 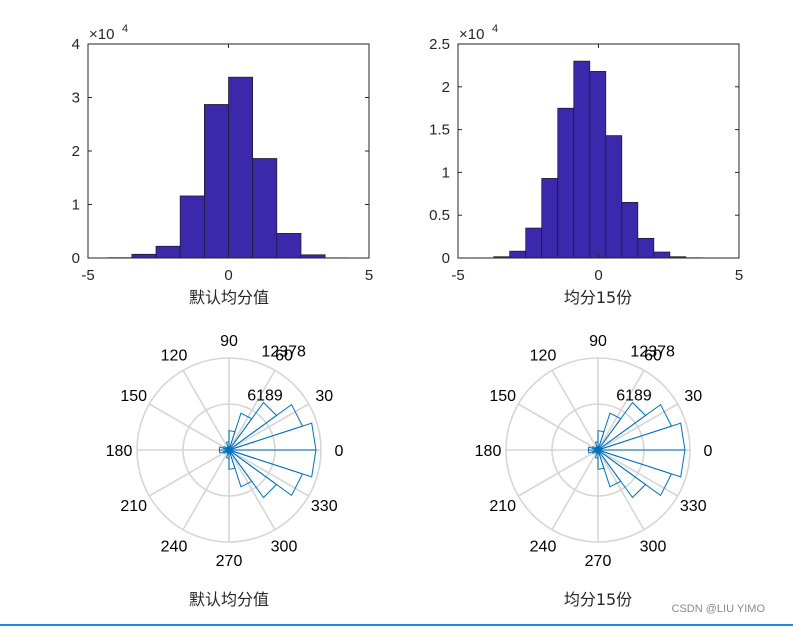 I want to click on polar-xlabel: 默认均分值, so click(x=229, y=599).